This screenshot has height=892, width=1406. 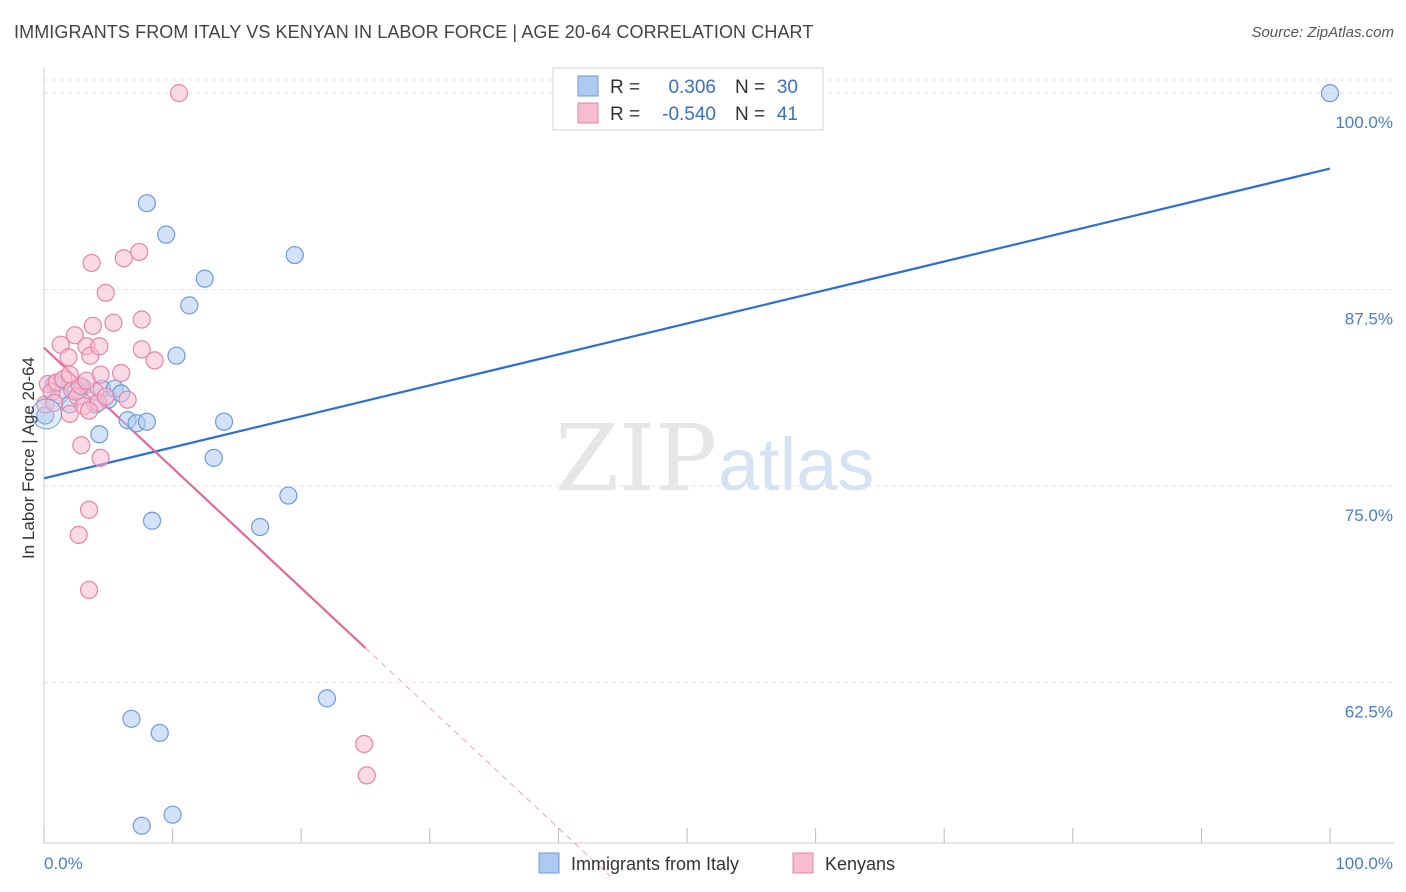 What do you see at coordinates (750, 114) in the screenshot?
I see `legend-n-label-2: N =` at bounding box center [750, 114].